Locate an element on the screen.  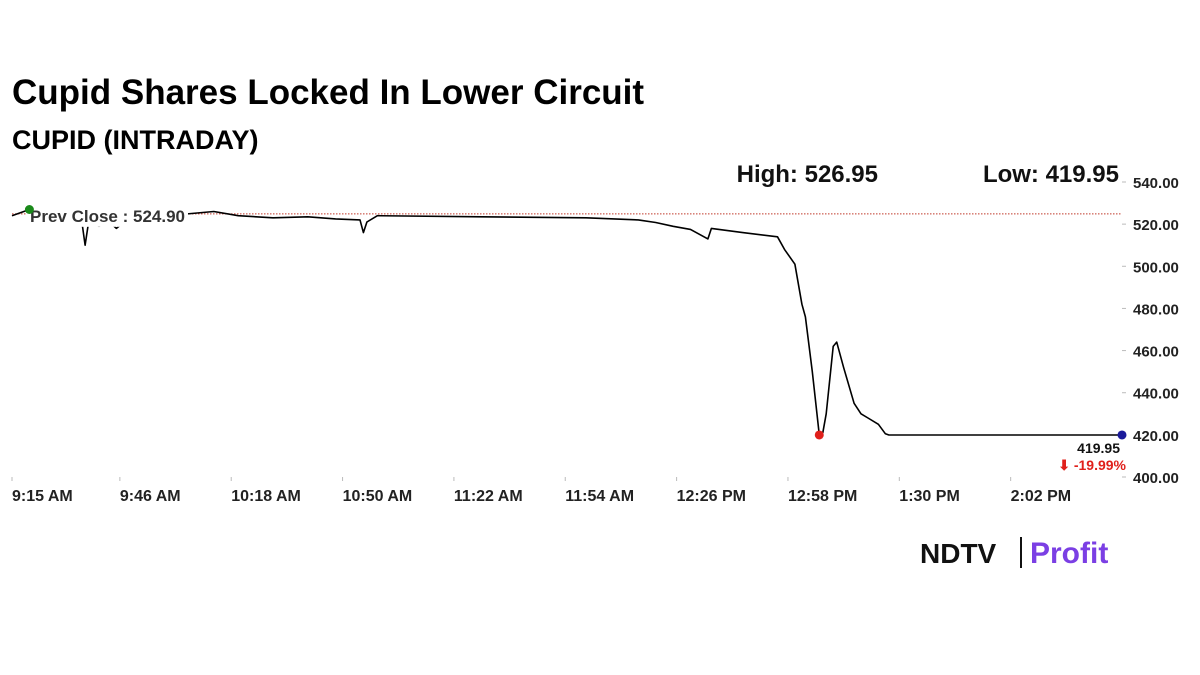
y-tick-label: 540.00 is located at coordinates (1156, 183).